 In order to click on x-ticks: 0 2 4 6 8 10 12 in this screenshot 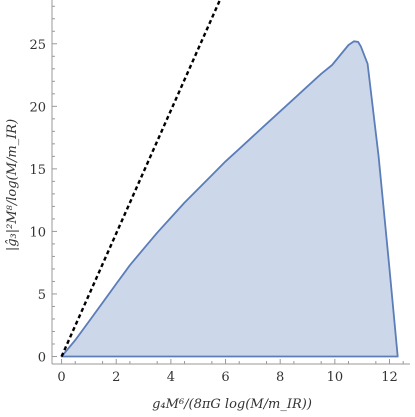, I will do `click(230, 372)`.